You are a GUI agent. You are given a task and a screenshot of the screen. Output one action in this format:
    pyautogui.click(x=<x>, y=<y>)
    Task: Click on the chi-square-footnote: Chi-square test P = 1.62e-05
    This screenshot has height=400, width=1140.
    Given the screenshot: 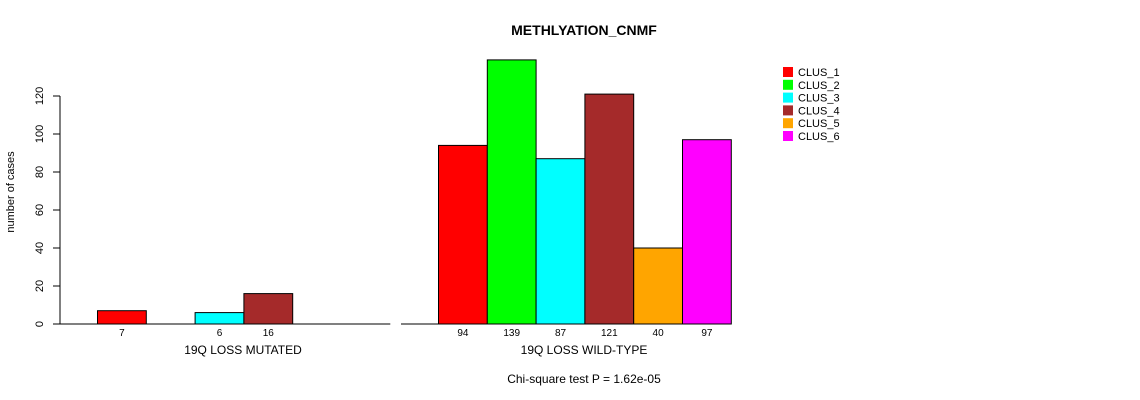 What is the action you would take?
    pyautogui.click(x=584, y=379)
    